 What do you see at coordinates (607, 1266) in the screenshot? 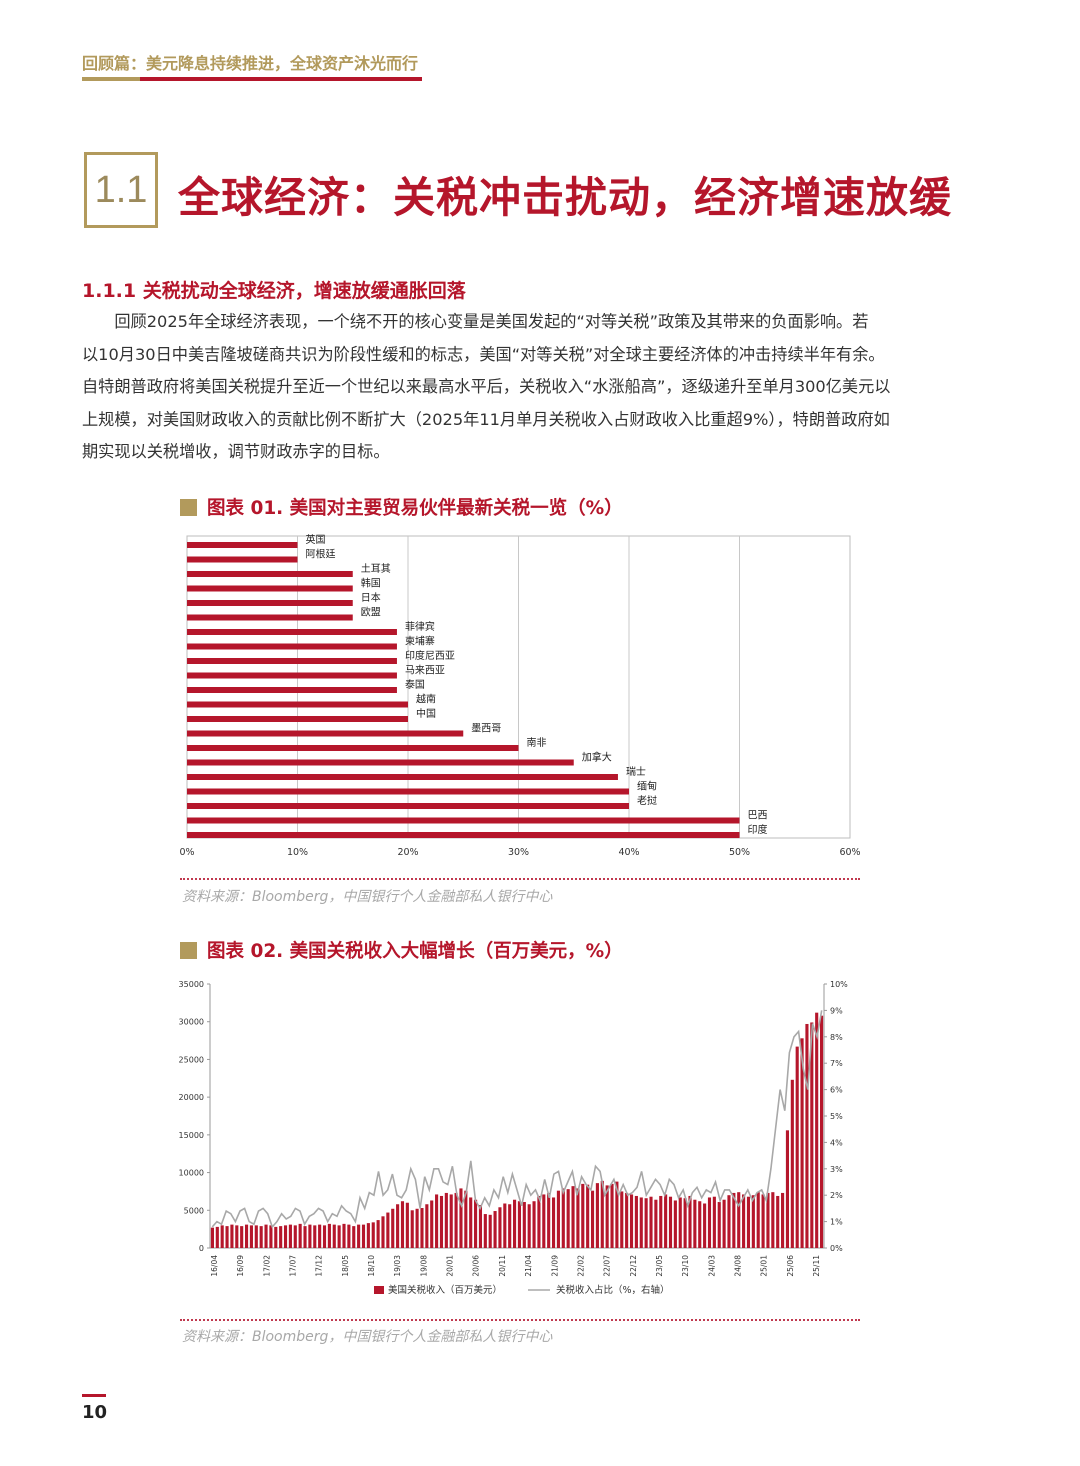
I see `x-tick-label: 22/07` at bounding box center [607, 1266].